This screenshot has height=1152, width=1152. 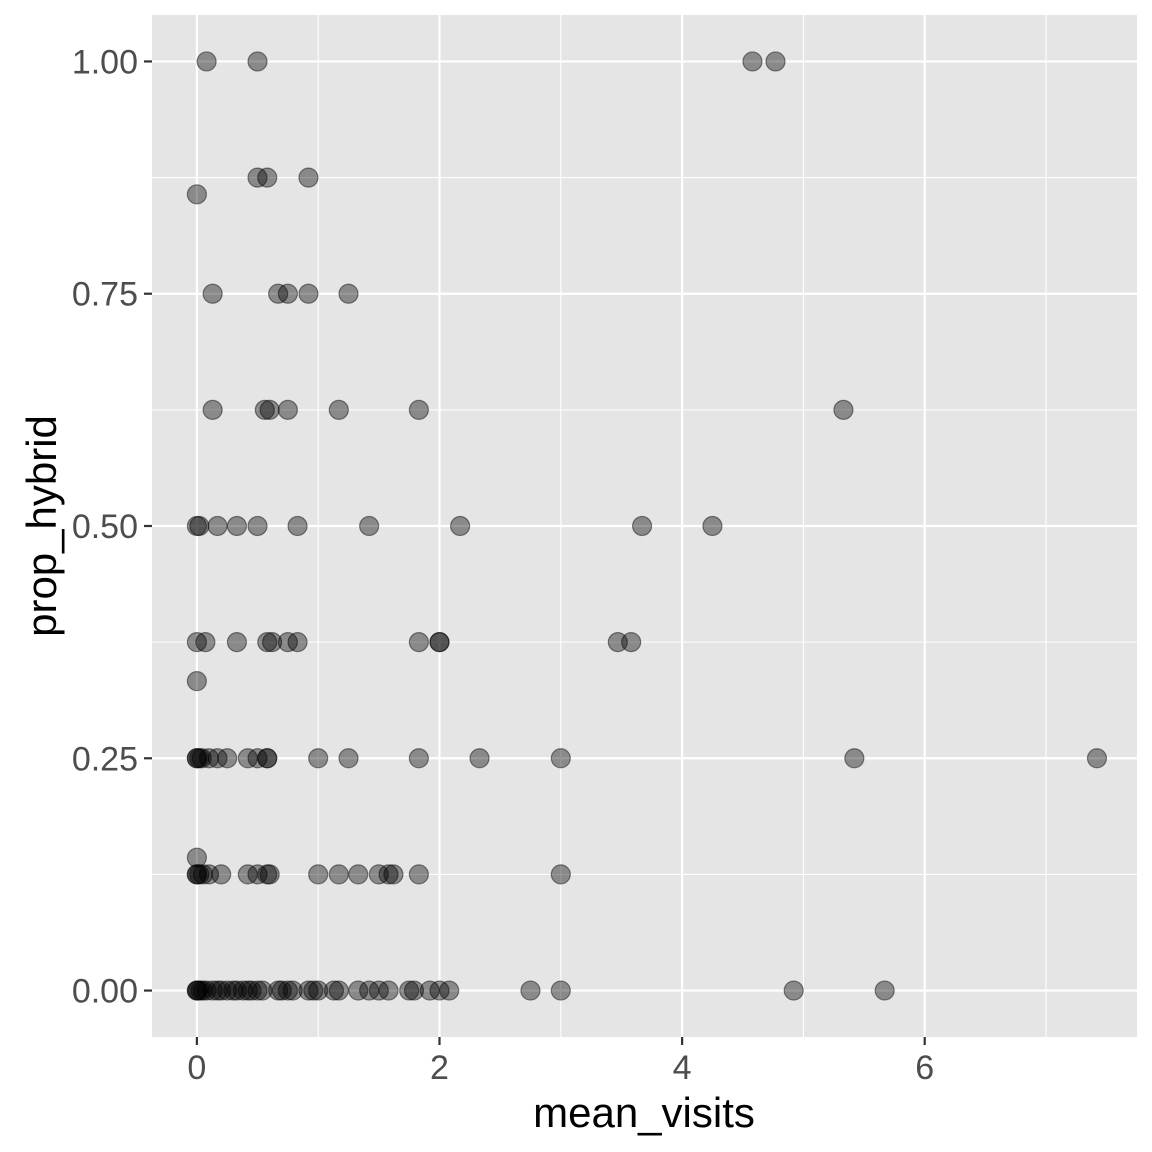 What do you see at coordinates (560, 1068) in the screenshot?
I see `x-tick-labels: 0 2 4 6` at bounding box center [560, 1068].